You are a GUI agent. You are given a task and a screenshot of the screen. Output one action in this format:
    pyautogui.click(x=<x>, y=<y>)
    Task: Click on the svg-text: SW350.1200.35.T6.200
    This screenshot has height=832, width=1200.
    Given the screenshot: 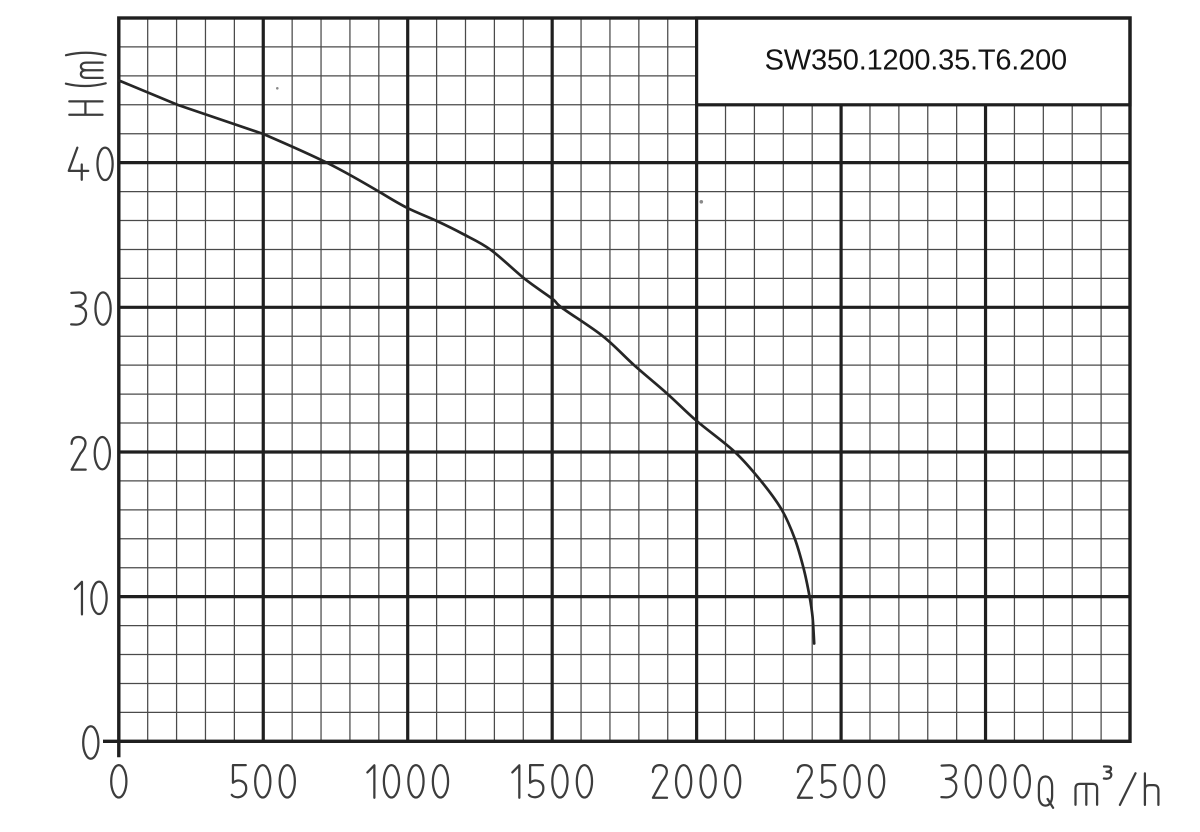 What is the action you would take?
    pyautogui.click(x=916, y=61)
    